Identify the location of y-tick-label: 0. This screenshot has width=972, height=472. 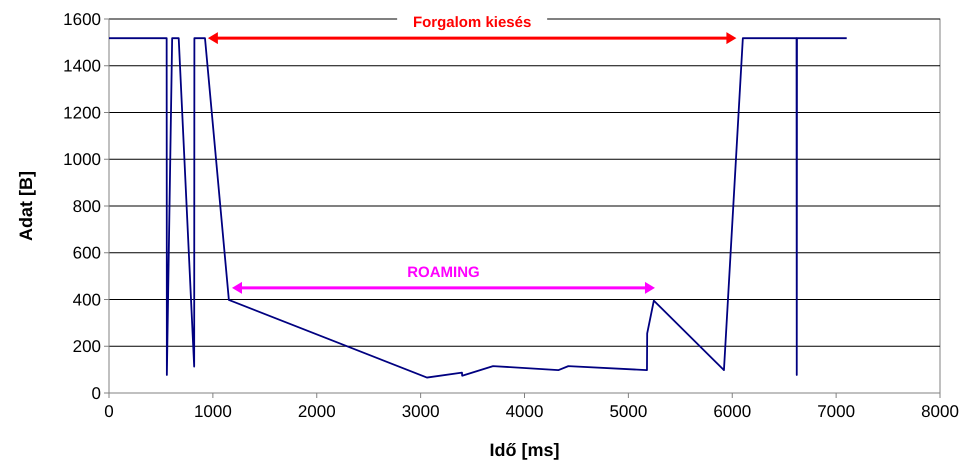
(96, 393).